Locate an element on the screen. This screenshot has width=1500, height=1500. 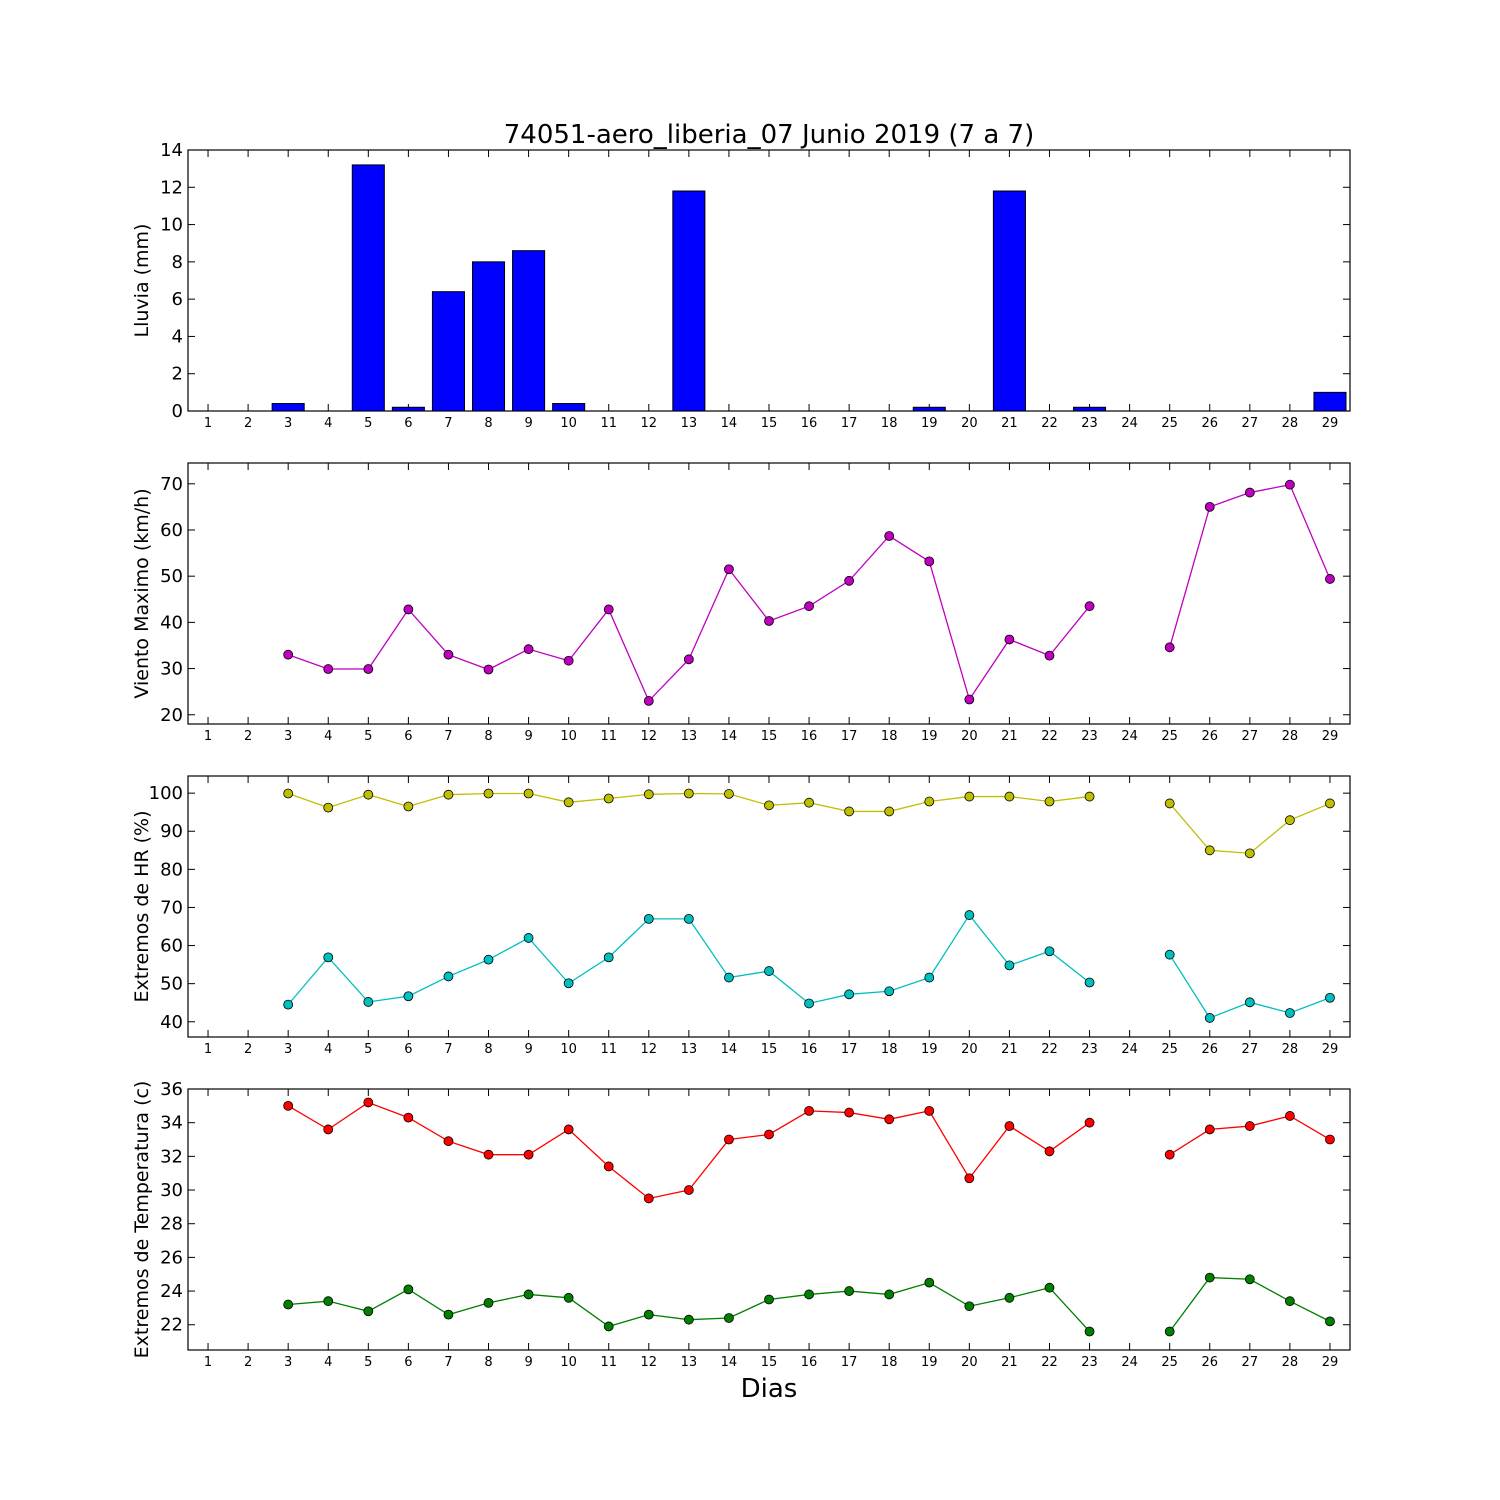
x-tick-label: 26 is located at coordinates (1209, 1049).